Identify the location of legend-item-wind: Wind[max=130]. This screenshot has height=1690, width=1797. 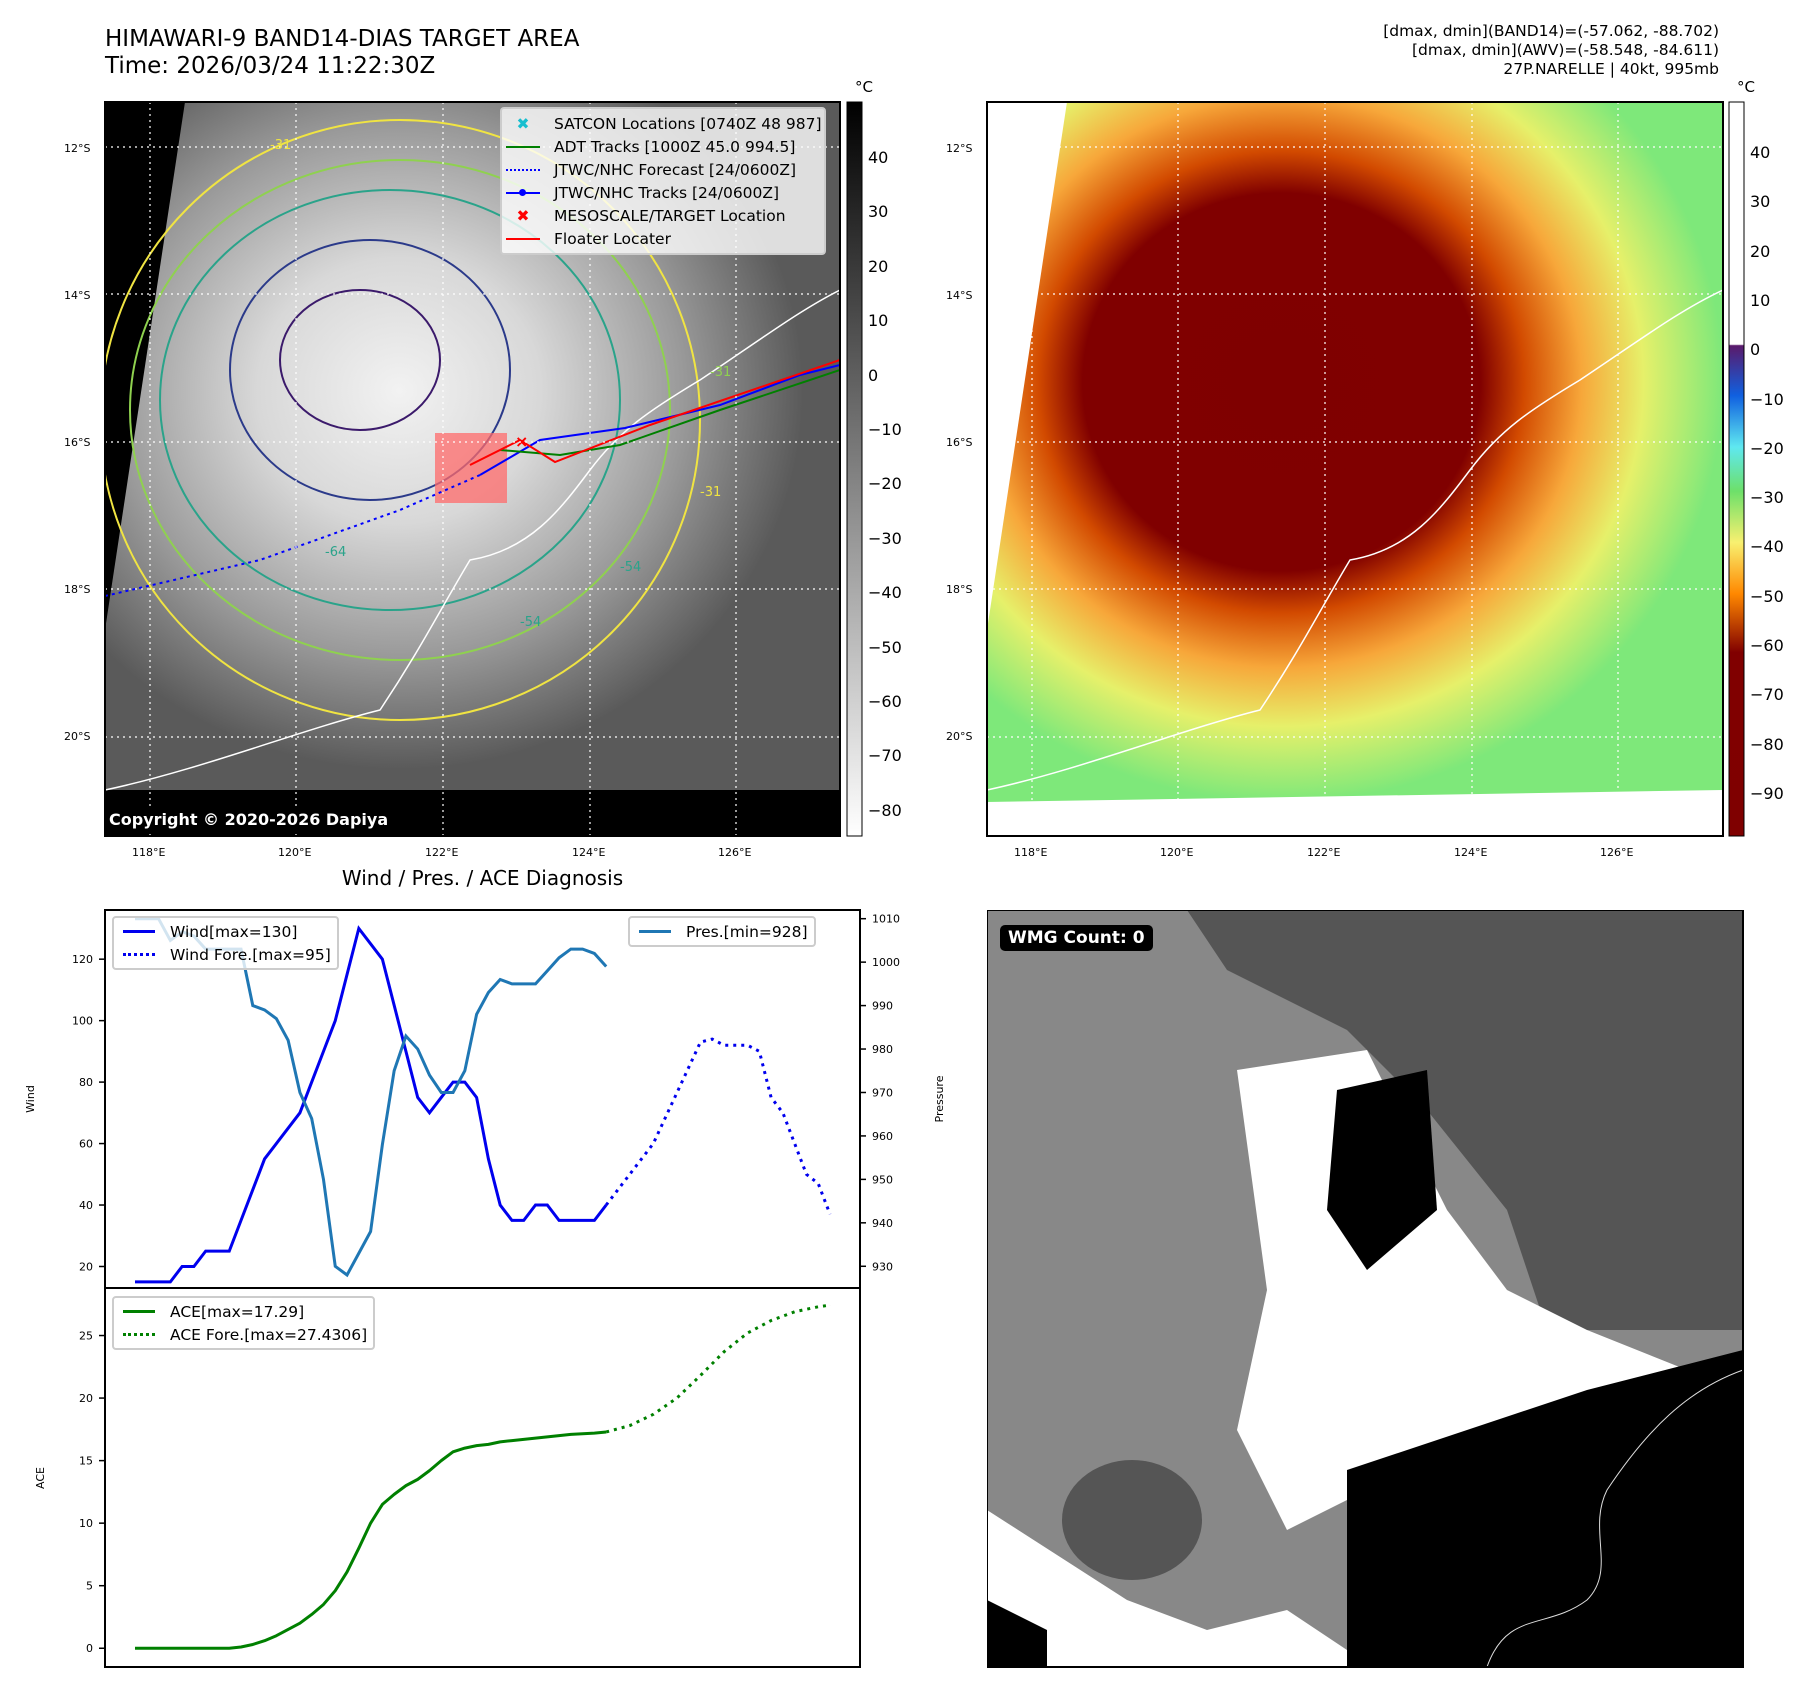
(224, 931).